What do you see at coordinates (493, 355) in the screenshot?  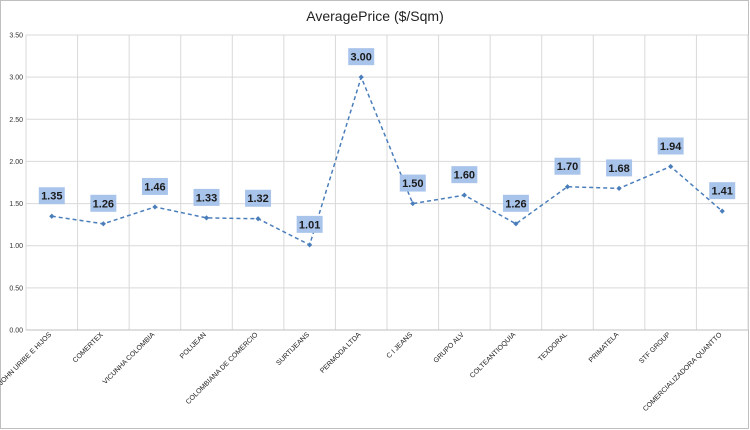 I see `x-tick-label: COLTEANTIOQUIA` at bounding box center [493, 355].